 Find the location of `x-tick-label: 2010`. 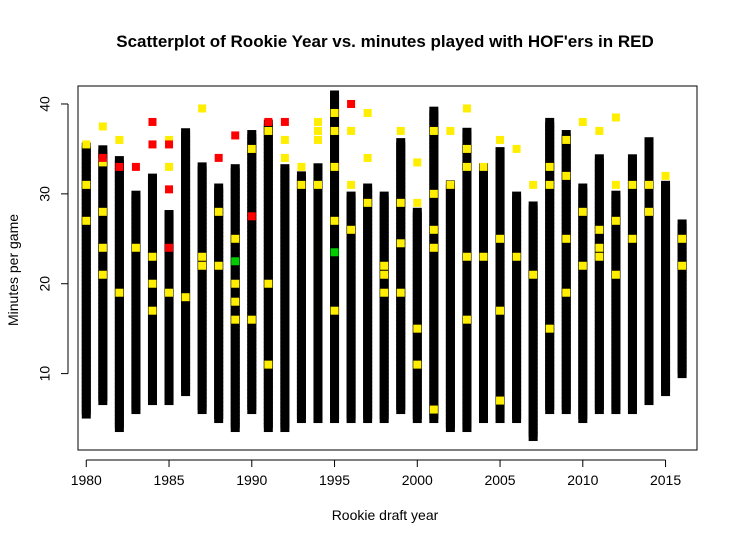

x-tick-label: 2010 is located at coordinates (582, 480).